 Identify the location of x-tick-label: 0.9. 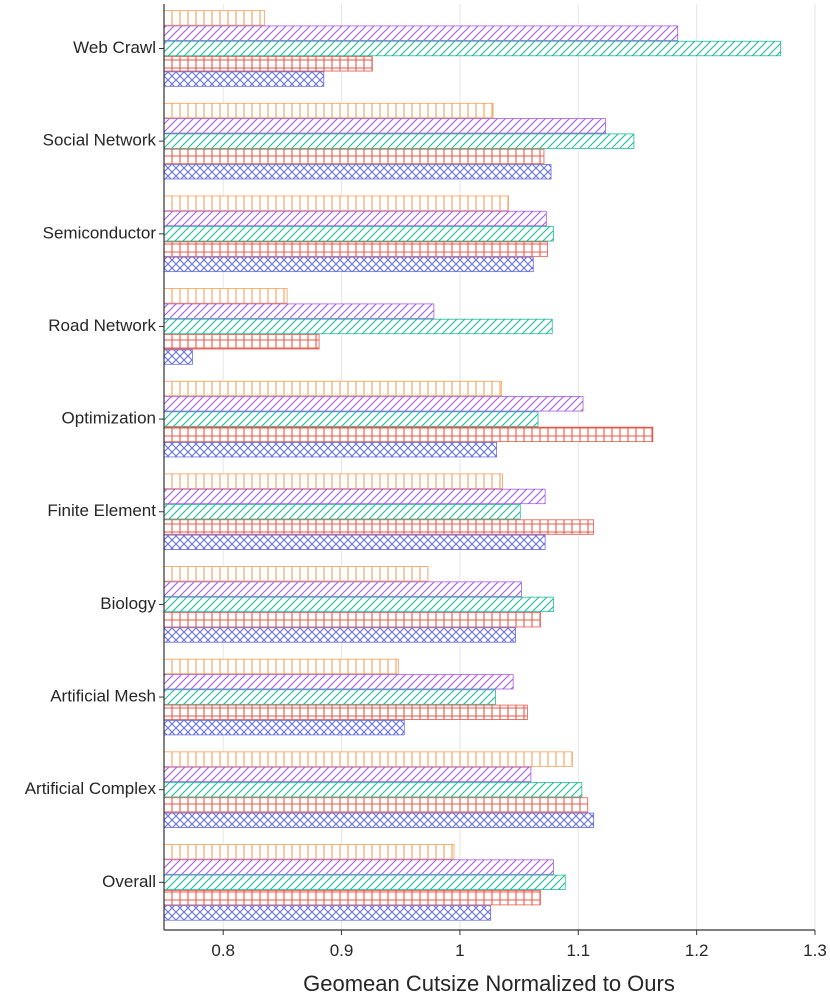
(342, 950).